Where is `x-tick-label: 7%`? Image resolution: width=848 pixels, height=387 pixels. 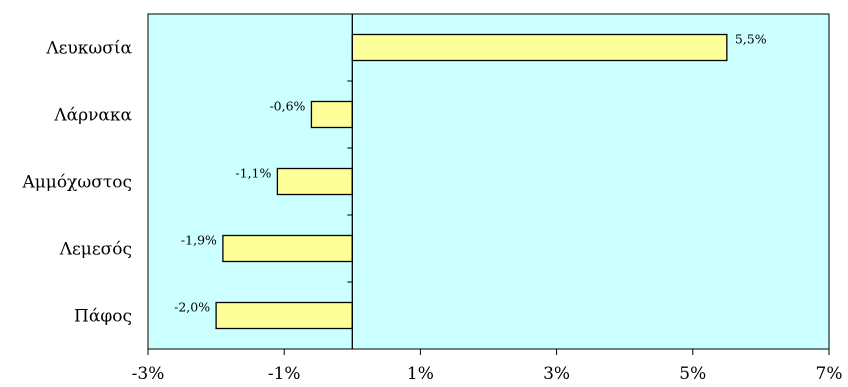
x-tick-label: 7% is located at coordinates (829, 374).